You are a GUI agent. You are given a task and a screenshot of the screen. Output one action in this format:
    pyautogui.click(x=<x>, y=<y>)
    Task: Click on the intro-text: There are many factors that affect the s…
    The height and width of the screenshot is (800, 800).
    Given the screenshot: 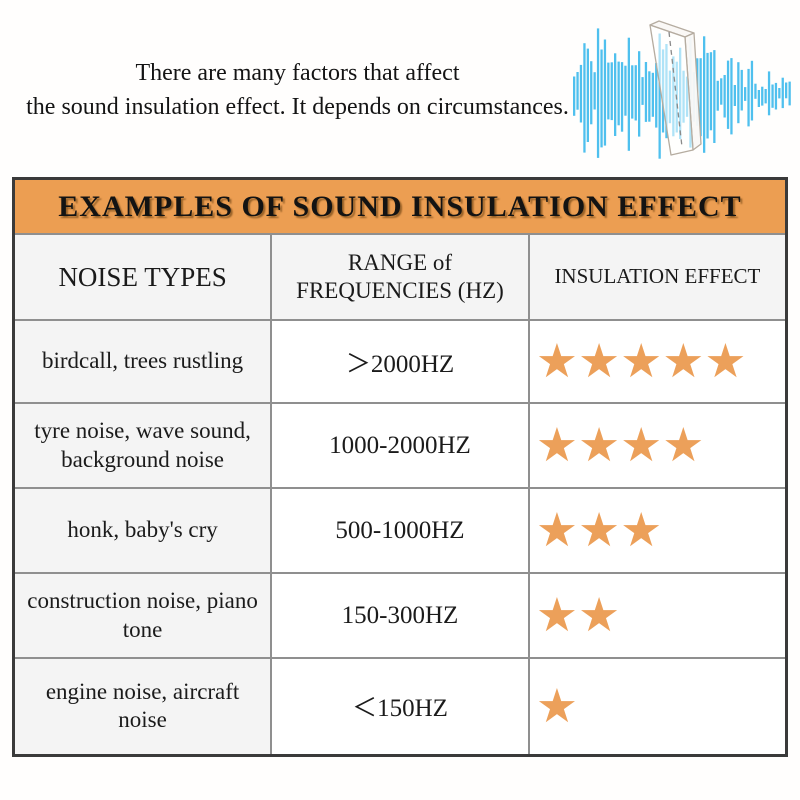 What is the action you would take?
    pyautogui.click(x=297, y=90)
    